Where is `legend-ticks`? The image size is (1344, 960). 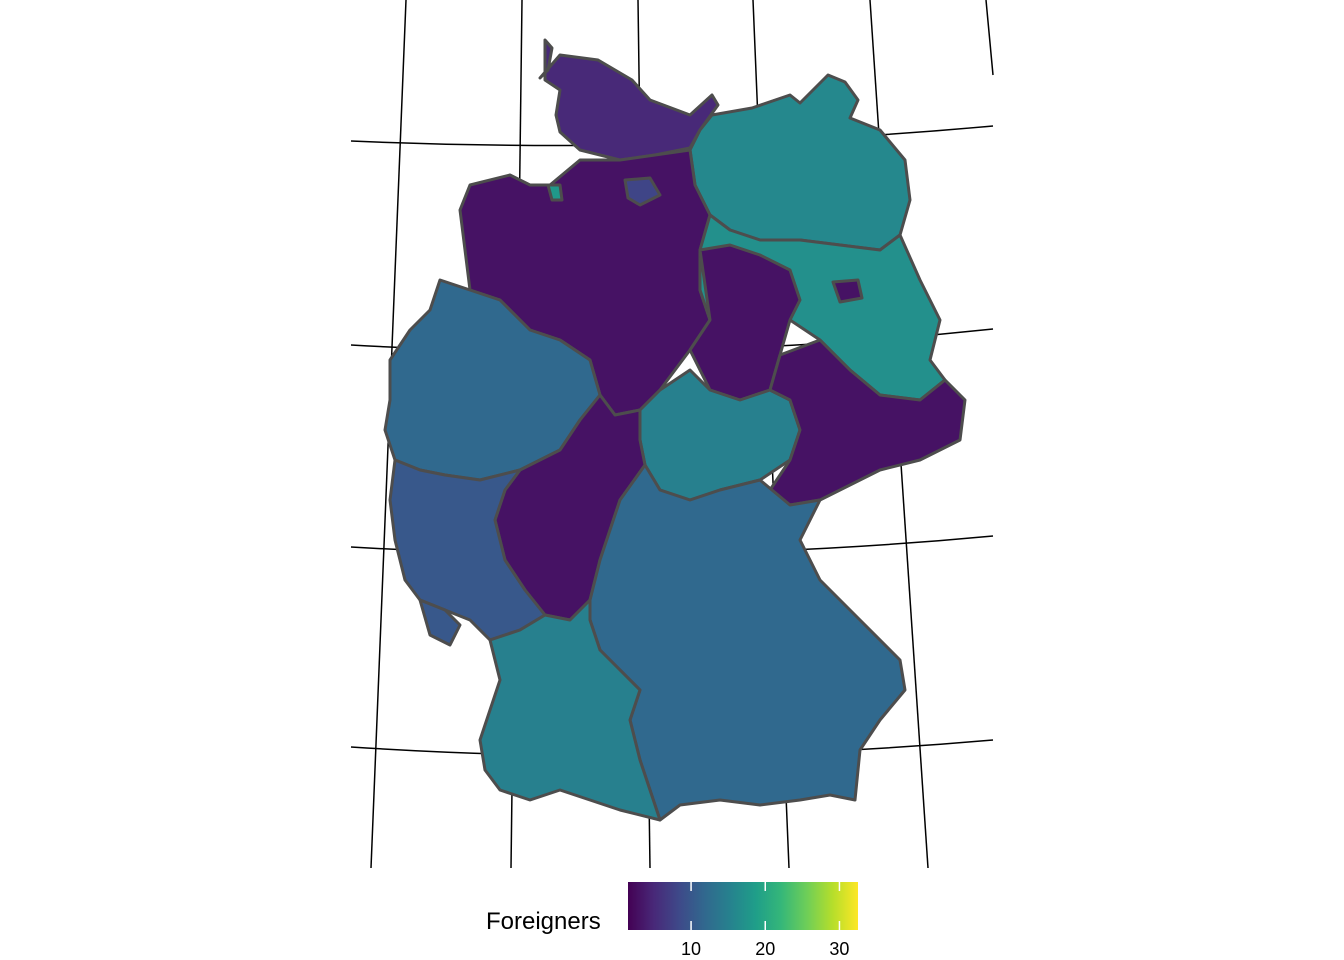 legend-ticks is located at coordinates (765, 906).